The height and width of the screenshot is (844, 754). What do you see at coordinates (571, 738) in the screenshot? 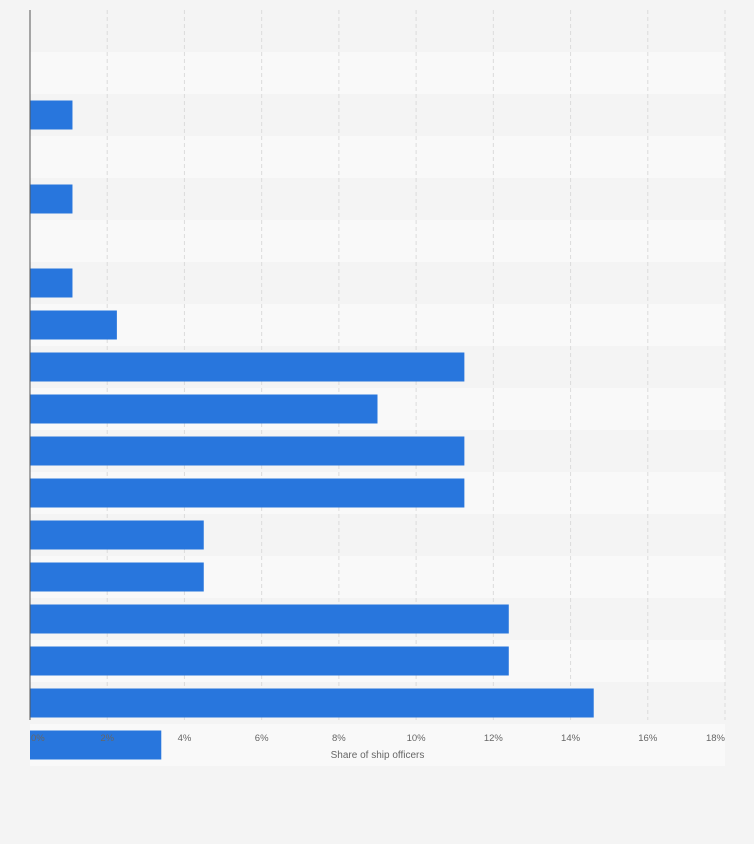
I see `x-tick-label: 14%` at bounding box center [571, 738].